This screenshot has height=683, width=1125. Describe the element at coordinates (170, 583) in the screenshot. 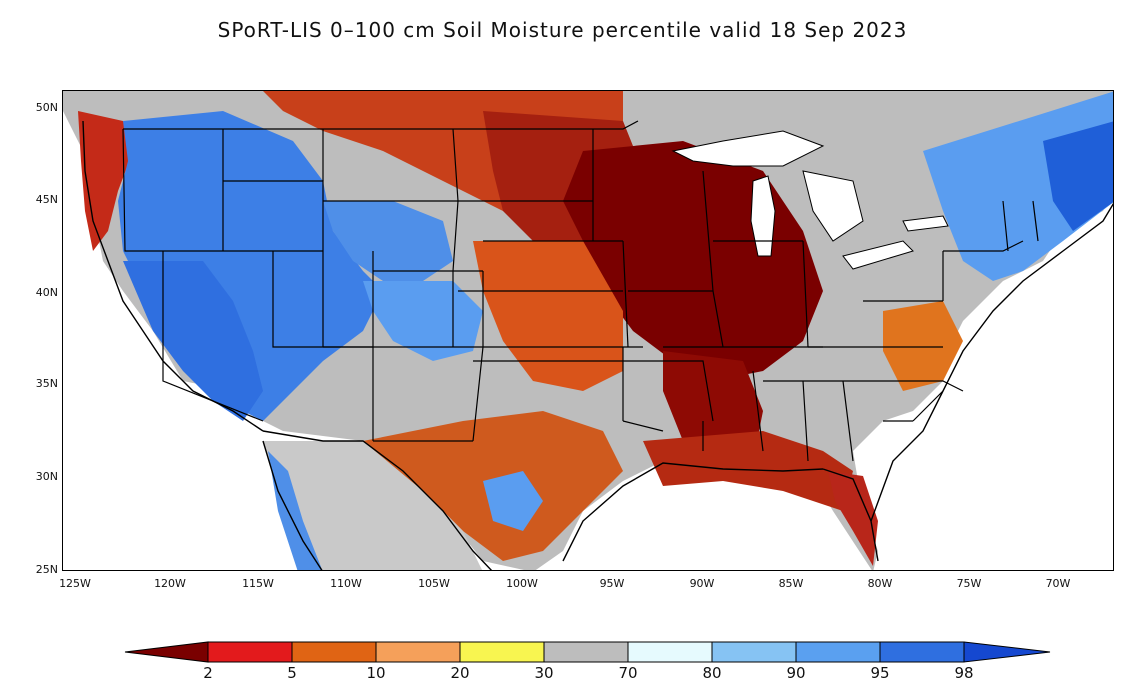

I see `lon-label-120w: 120W` at that location.